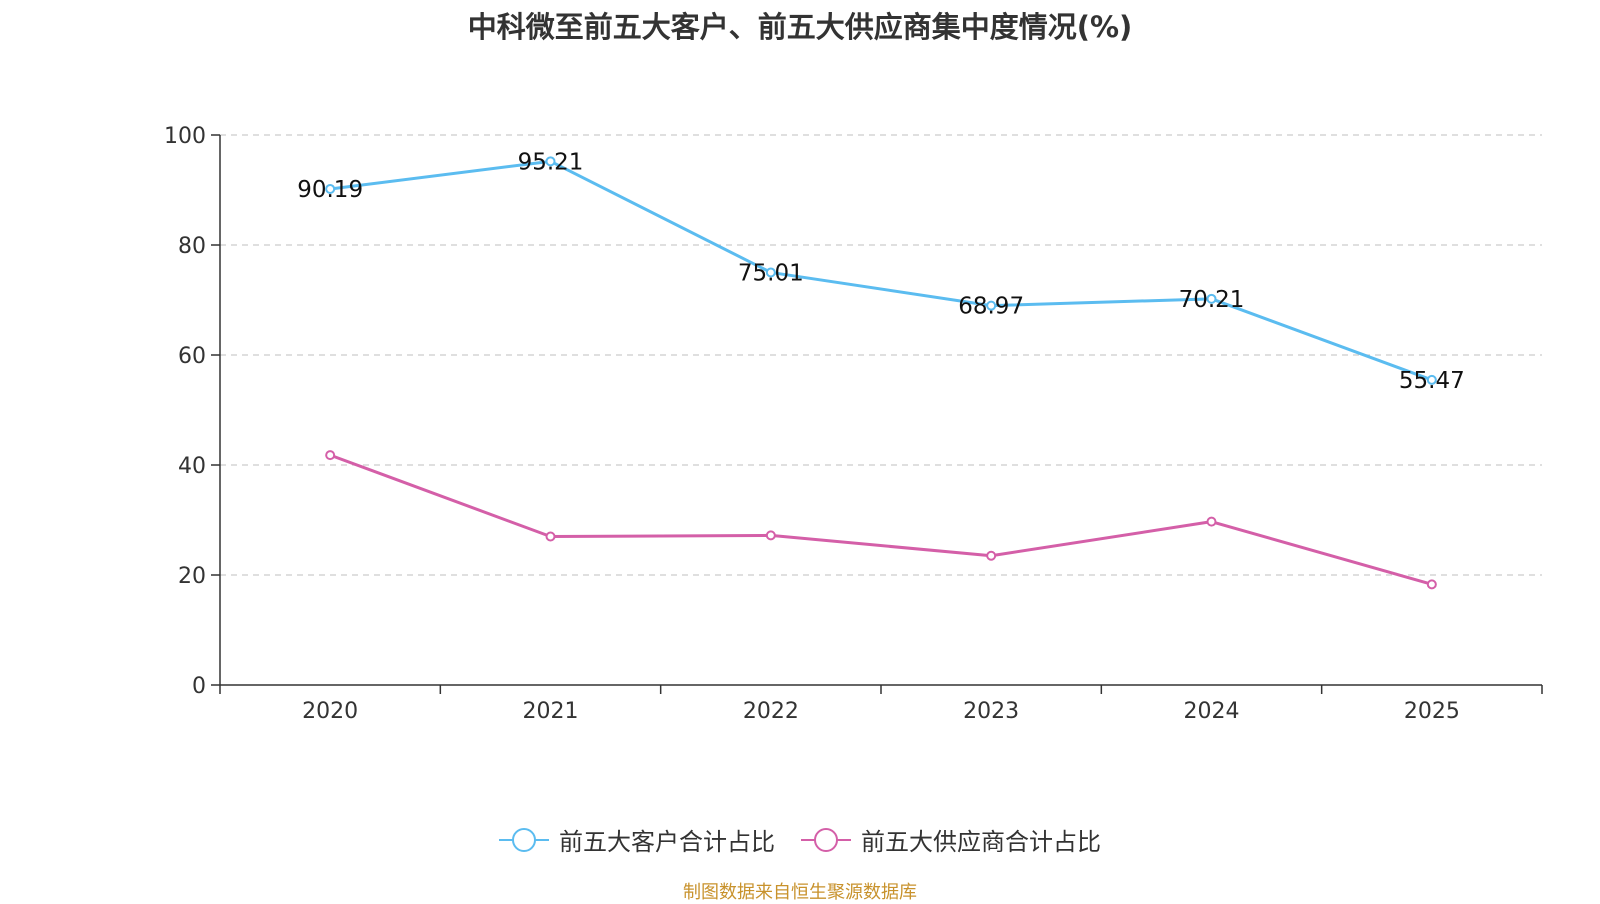 The image size is (1600, 904). I want to click on data-label-0-2020: 90.19, so click(330, 190).